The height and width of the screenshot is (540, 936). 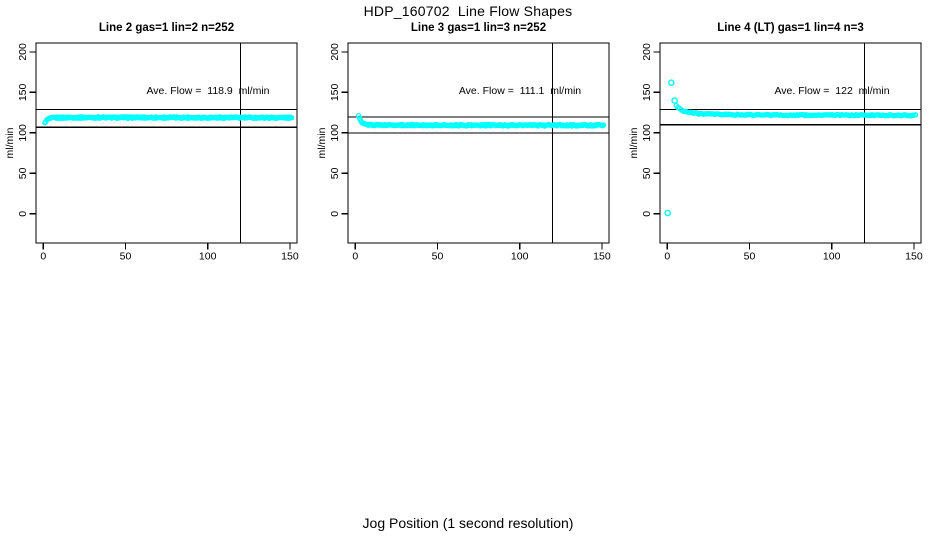 What do you see at coordinates (208, 91) in the screenshot?
I see `ave-flow-annotation-line2: Ave. Flow = 118.9 ml/min` at bounding box center [208, 91].